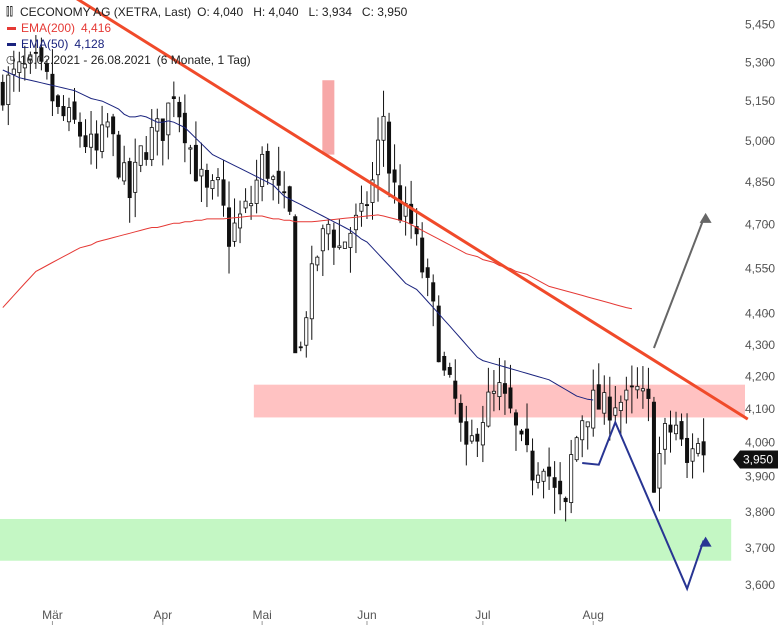 Image resolution: width=780 pixels, height=625 pixels. I want to click on x-tick-label: Jun, so click(366, 615).